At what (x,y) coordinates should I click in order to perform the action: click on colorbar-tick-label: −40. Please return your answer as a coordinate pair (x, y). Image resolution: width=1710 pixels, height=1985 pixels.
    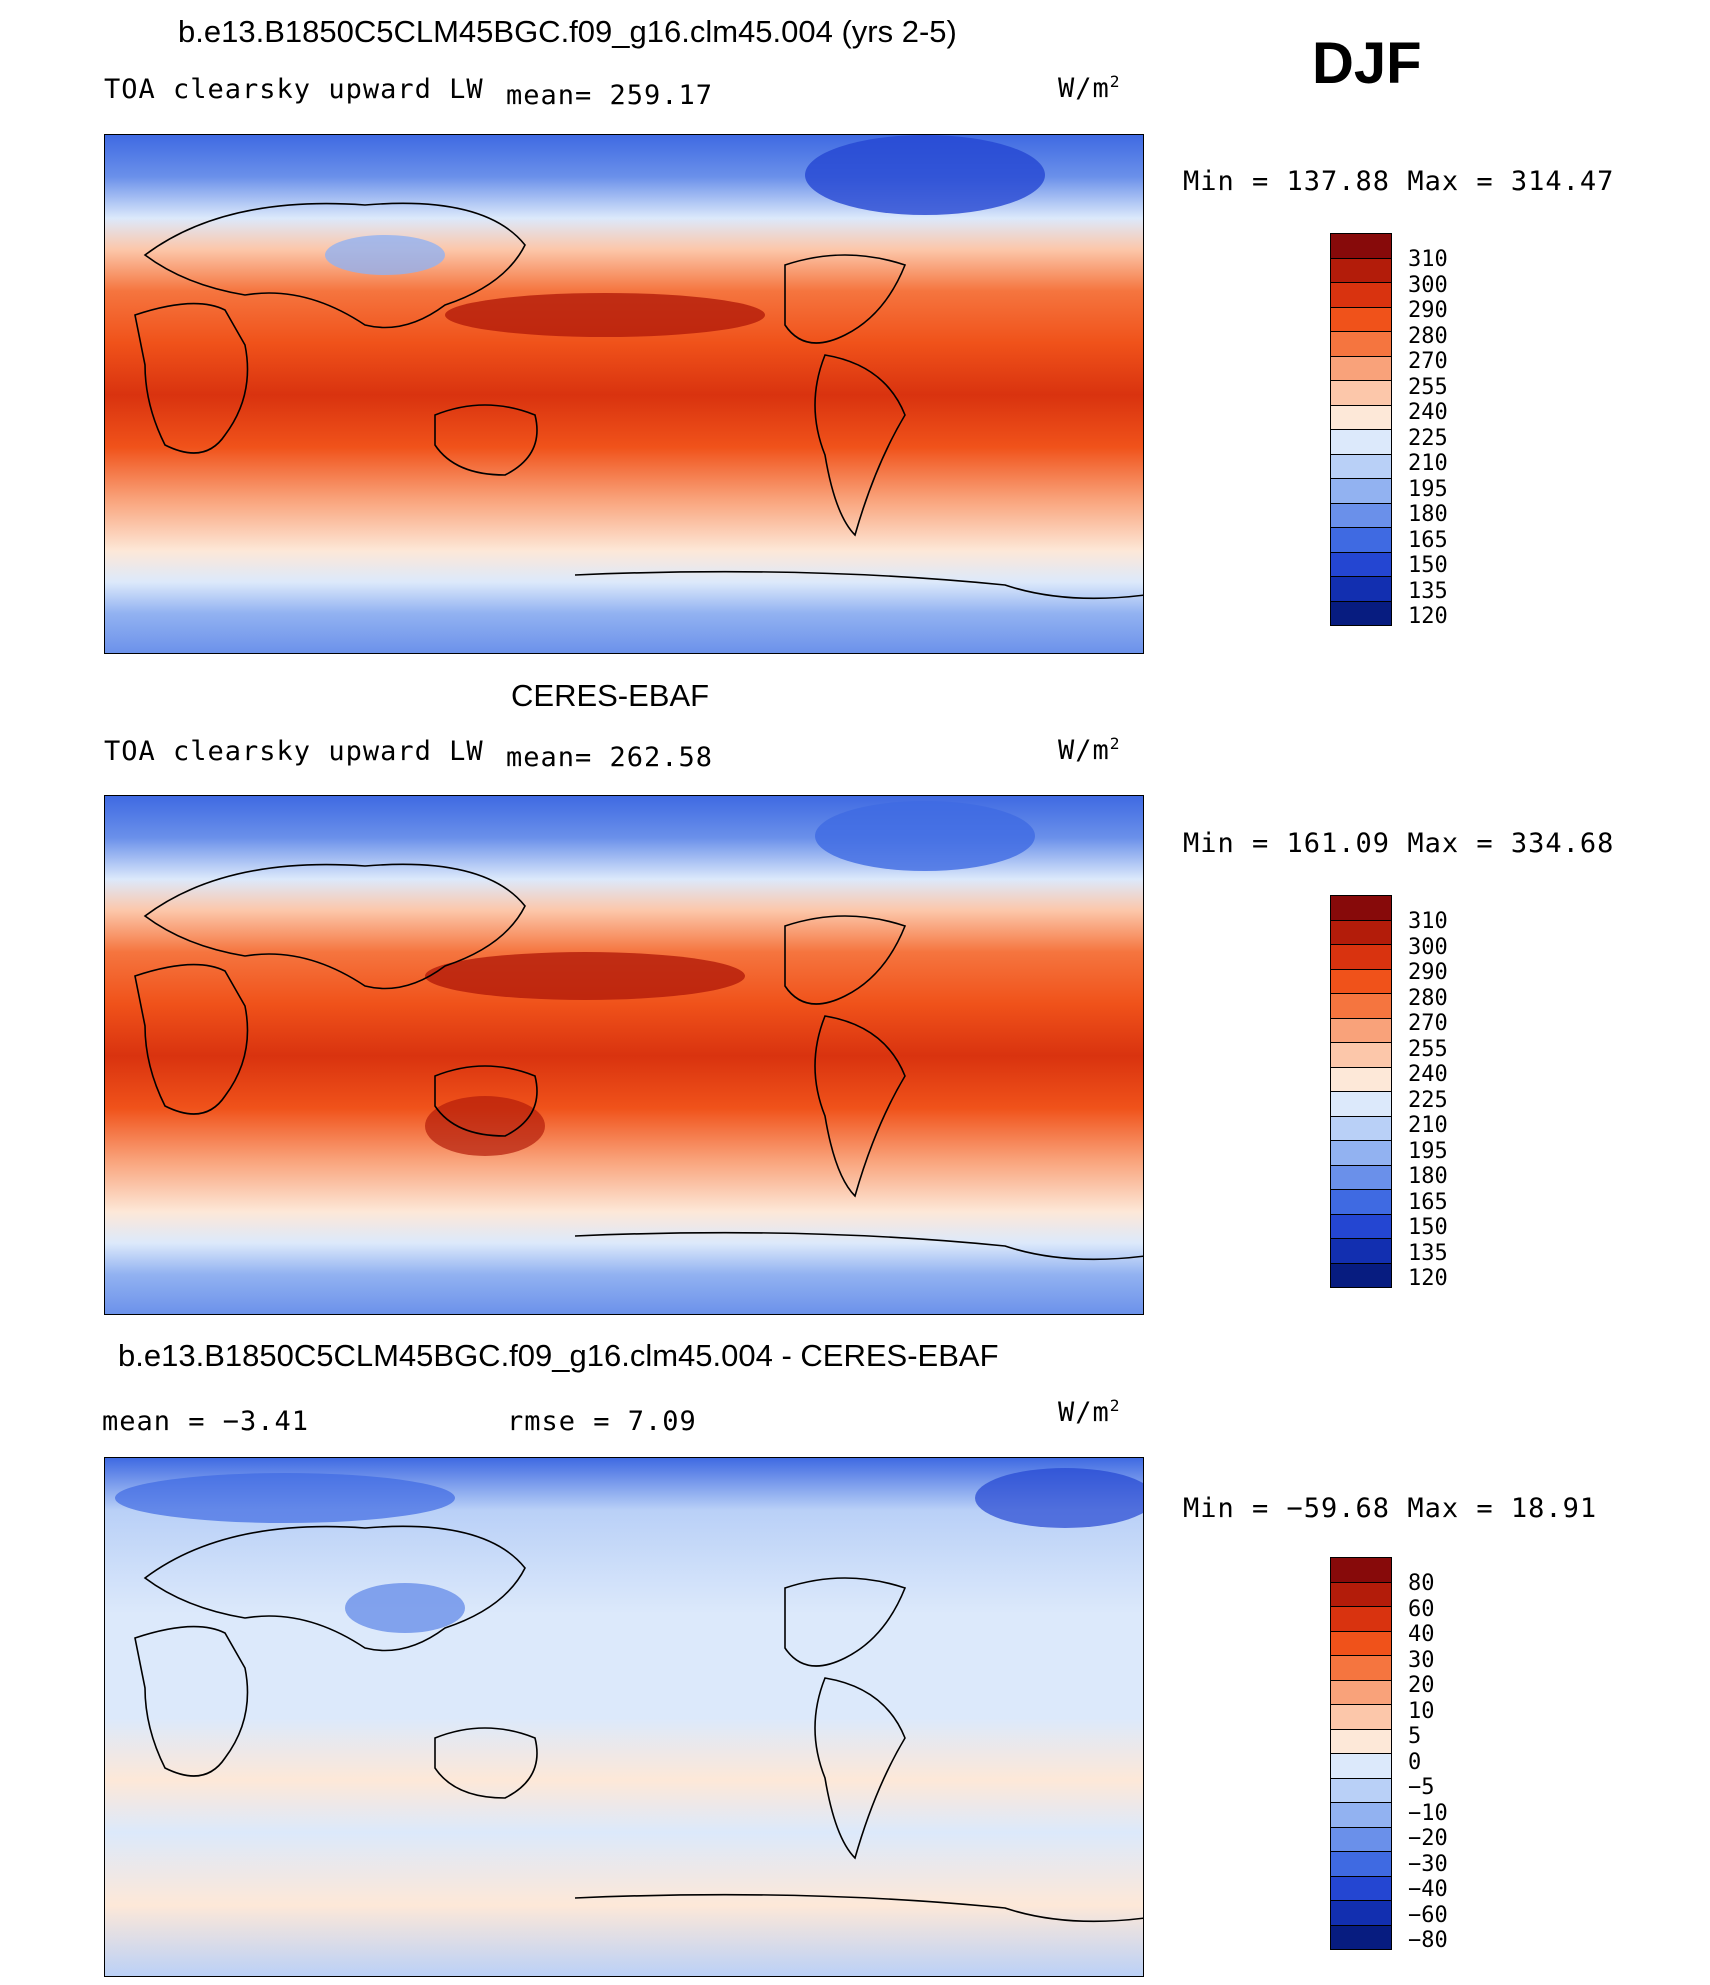
    Looking at the image, I should click on (1428, 1889).